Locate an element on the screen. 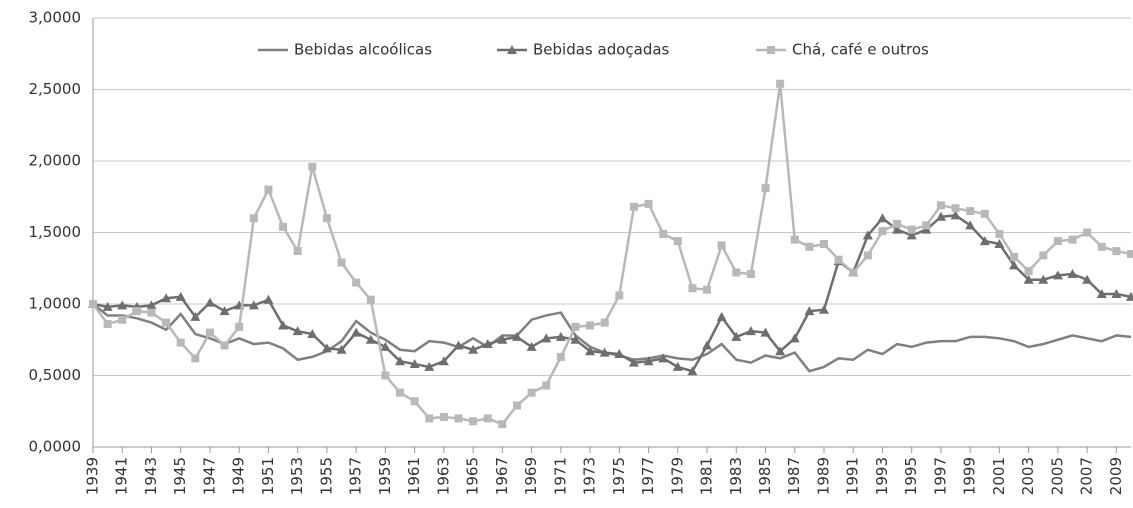  x-tick-label: 1989 is located at coordinates (823, 476).